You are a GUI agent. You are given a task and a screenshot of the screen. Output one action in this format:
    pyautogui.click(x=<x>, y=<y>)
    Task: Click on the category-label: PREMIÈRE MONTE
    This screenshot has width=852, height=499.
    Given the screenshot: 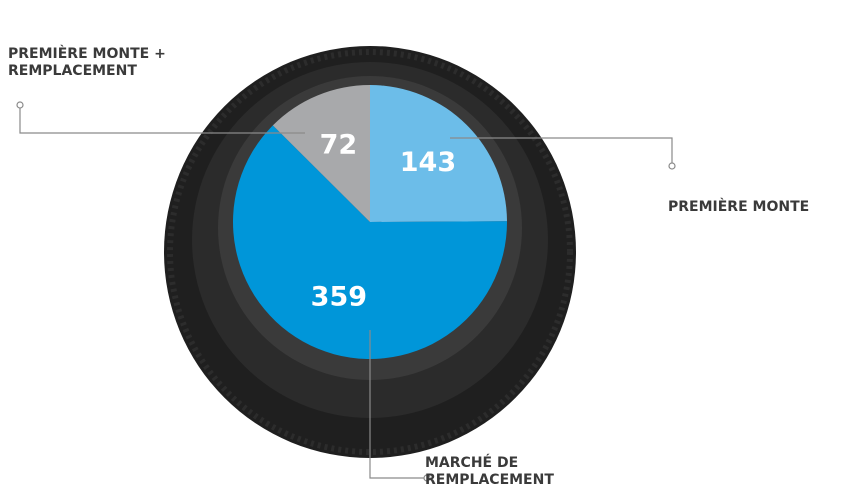 What is the action you would take?
    pyautogui.click(x=739, y=207)
    